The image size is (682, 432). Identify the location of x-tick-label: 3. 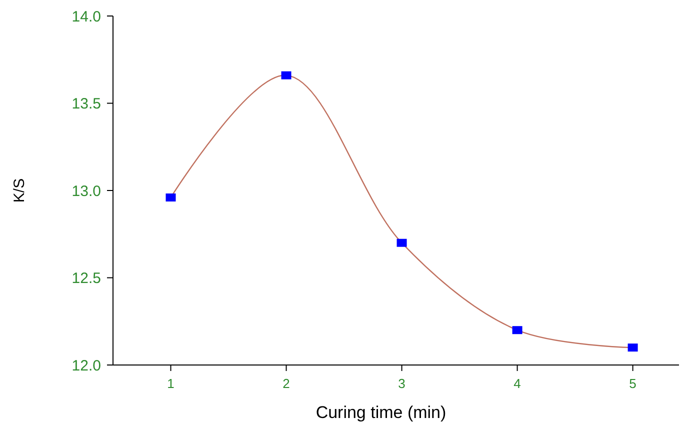
(402, 383).